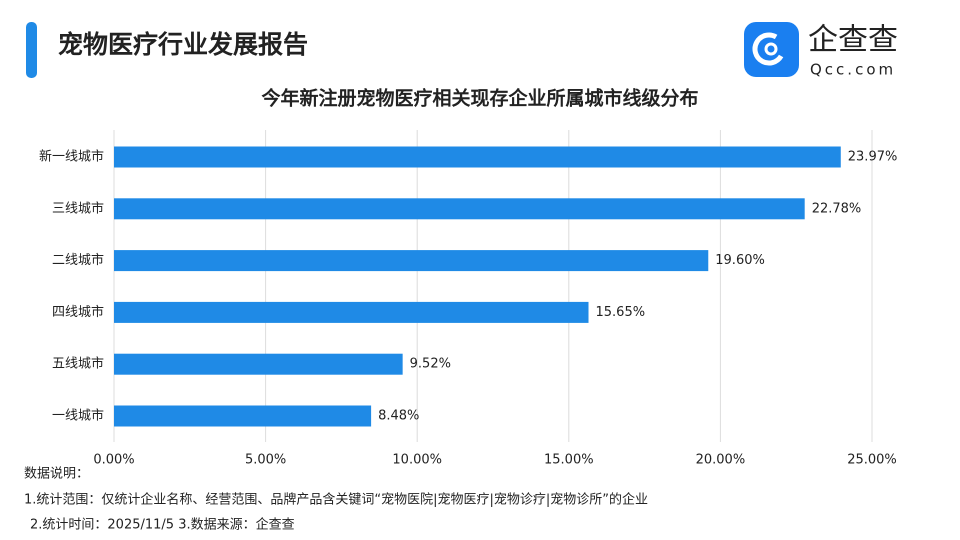 The width and height of the screenshot is (960, 540). I want to click on y-tick-label: 新一线城市, so click(71, 157).